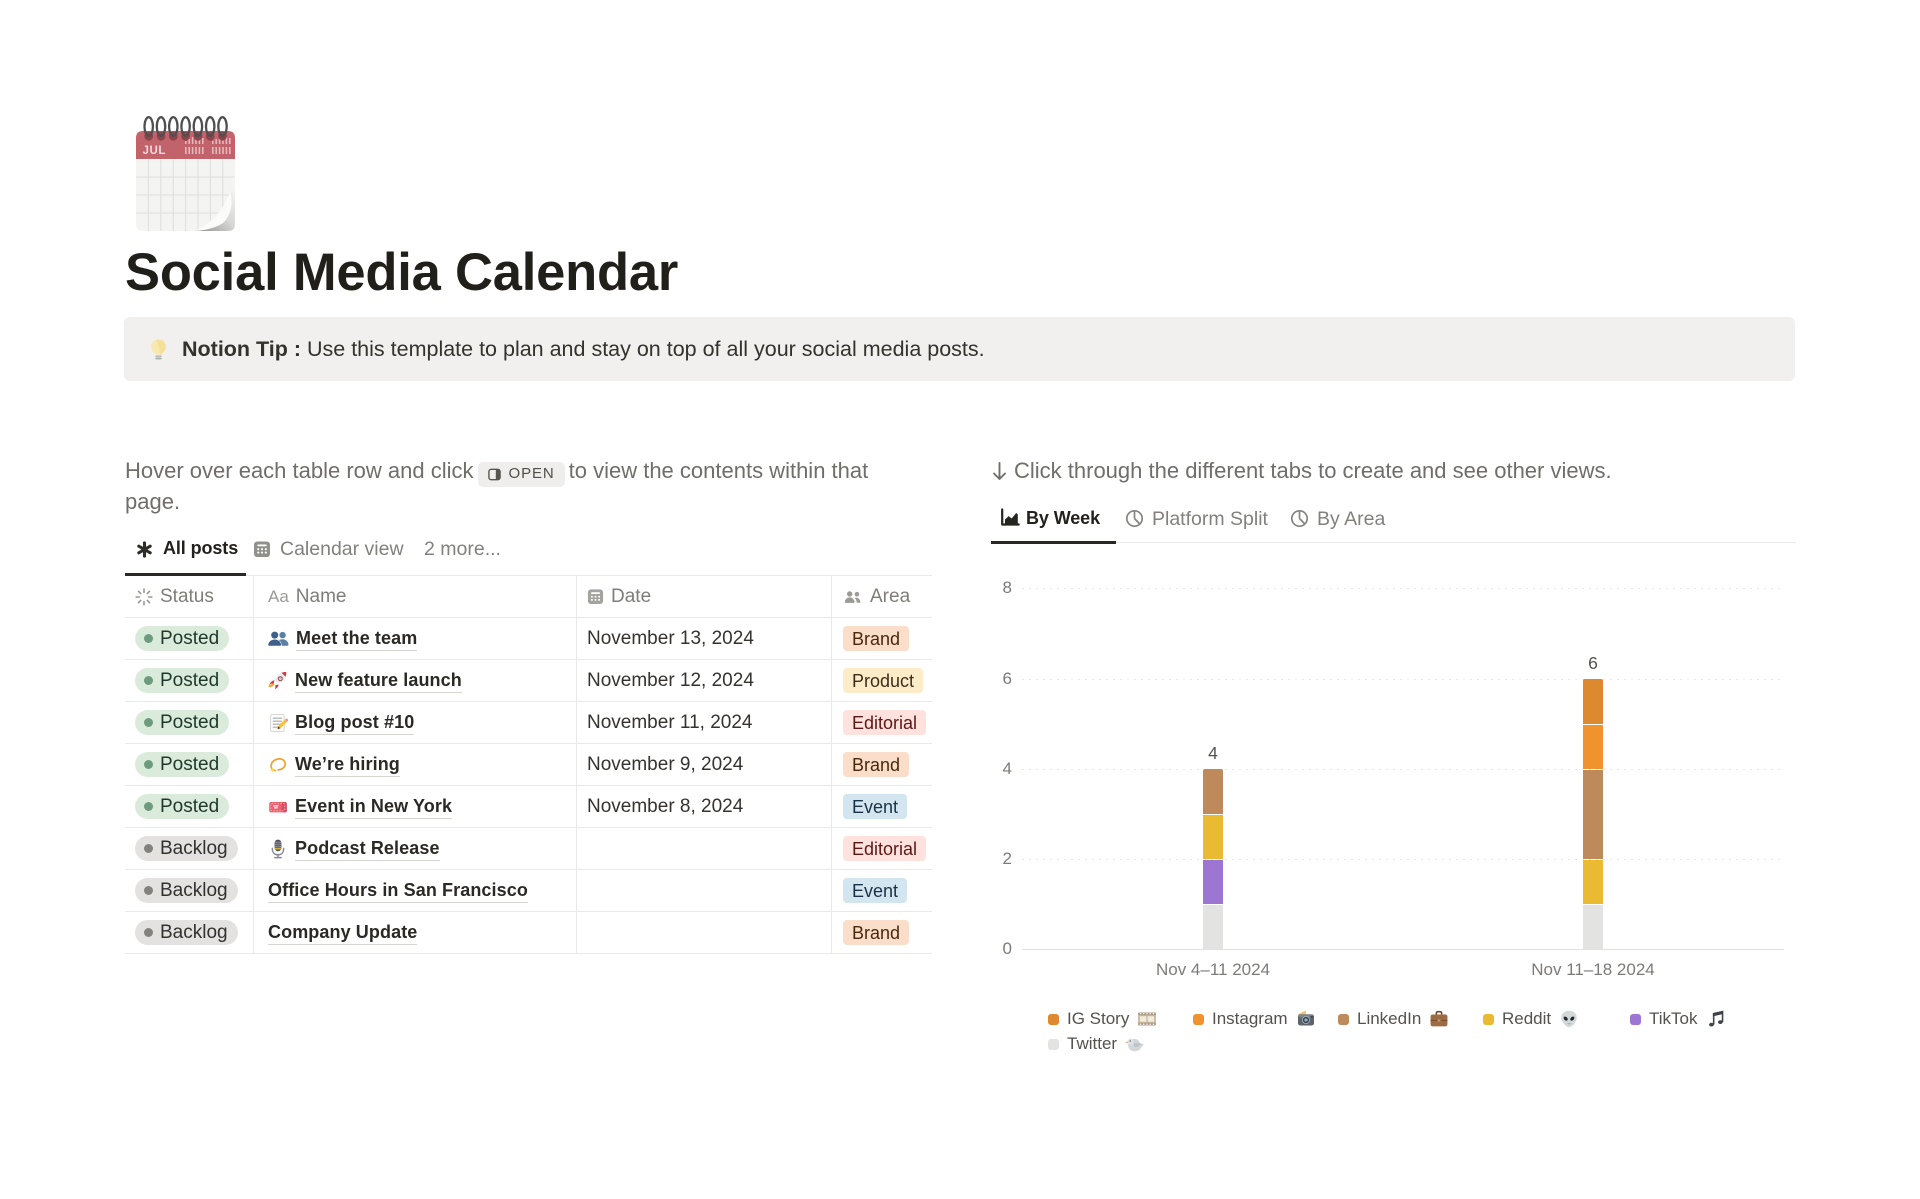 The image size is (1920, 1199). I want to click on svg-text: JUL, so click(155, 151).